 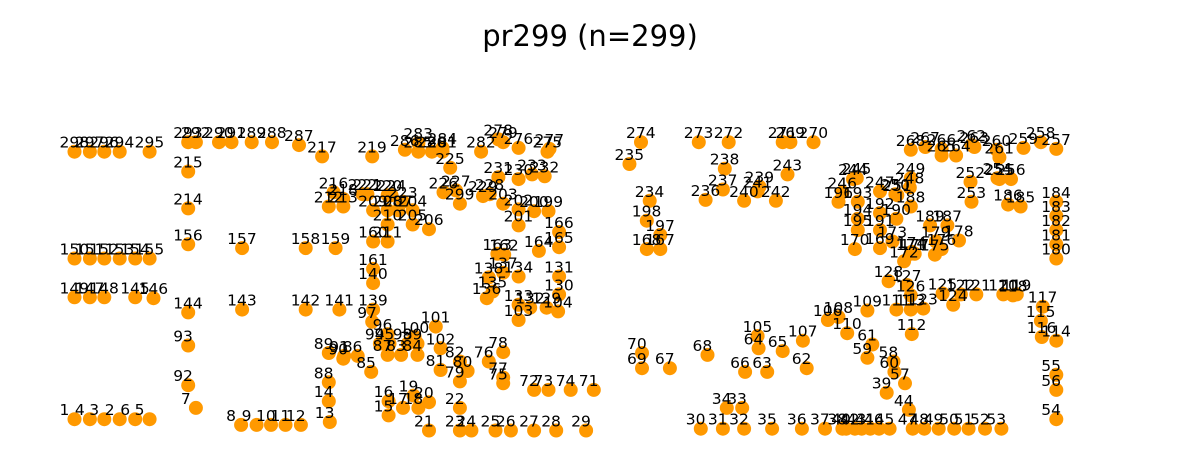 I want to click on point-label: 87, so click(x=383, y=346).